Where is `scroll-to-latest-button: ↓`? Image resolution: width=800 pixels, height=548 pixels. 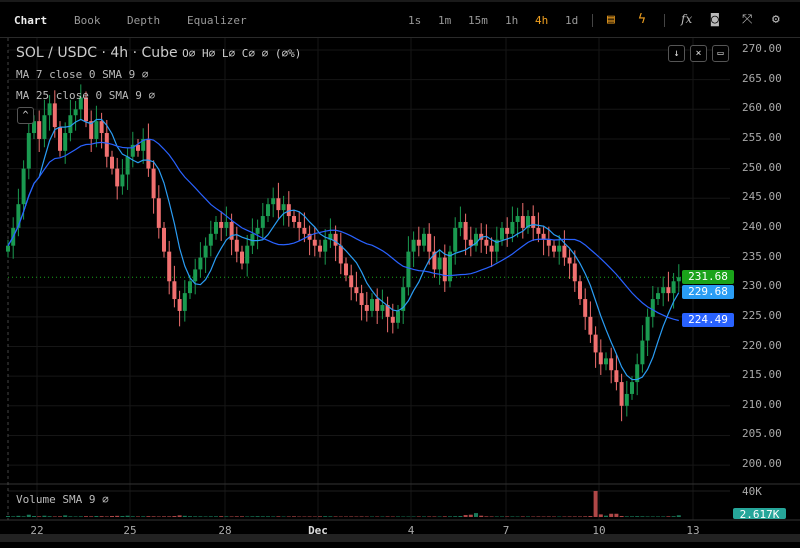
scroll-to-latest-button: ↓ is located at coordinates (676, 53).